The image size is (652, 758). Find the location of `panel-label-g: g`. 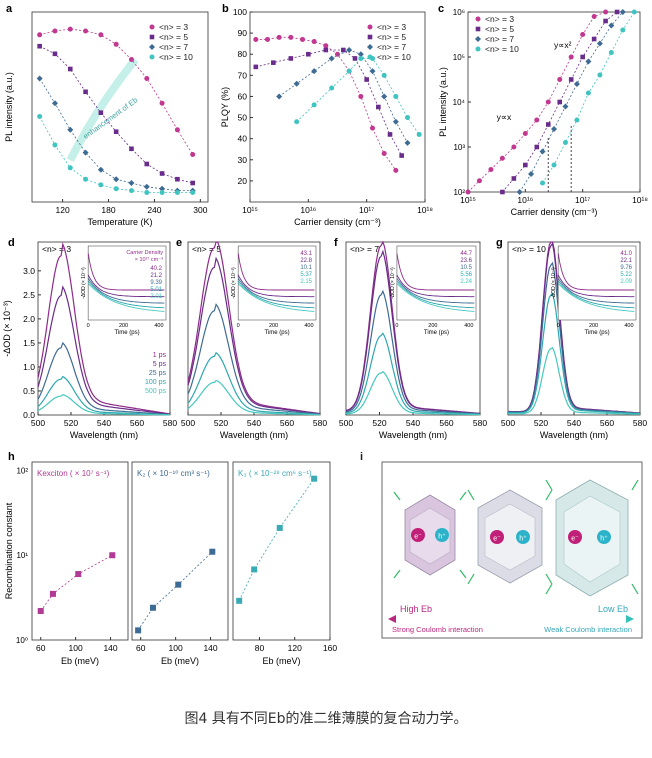

panel-label-g: g is located at coordinates (499, 243).